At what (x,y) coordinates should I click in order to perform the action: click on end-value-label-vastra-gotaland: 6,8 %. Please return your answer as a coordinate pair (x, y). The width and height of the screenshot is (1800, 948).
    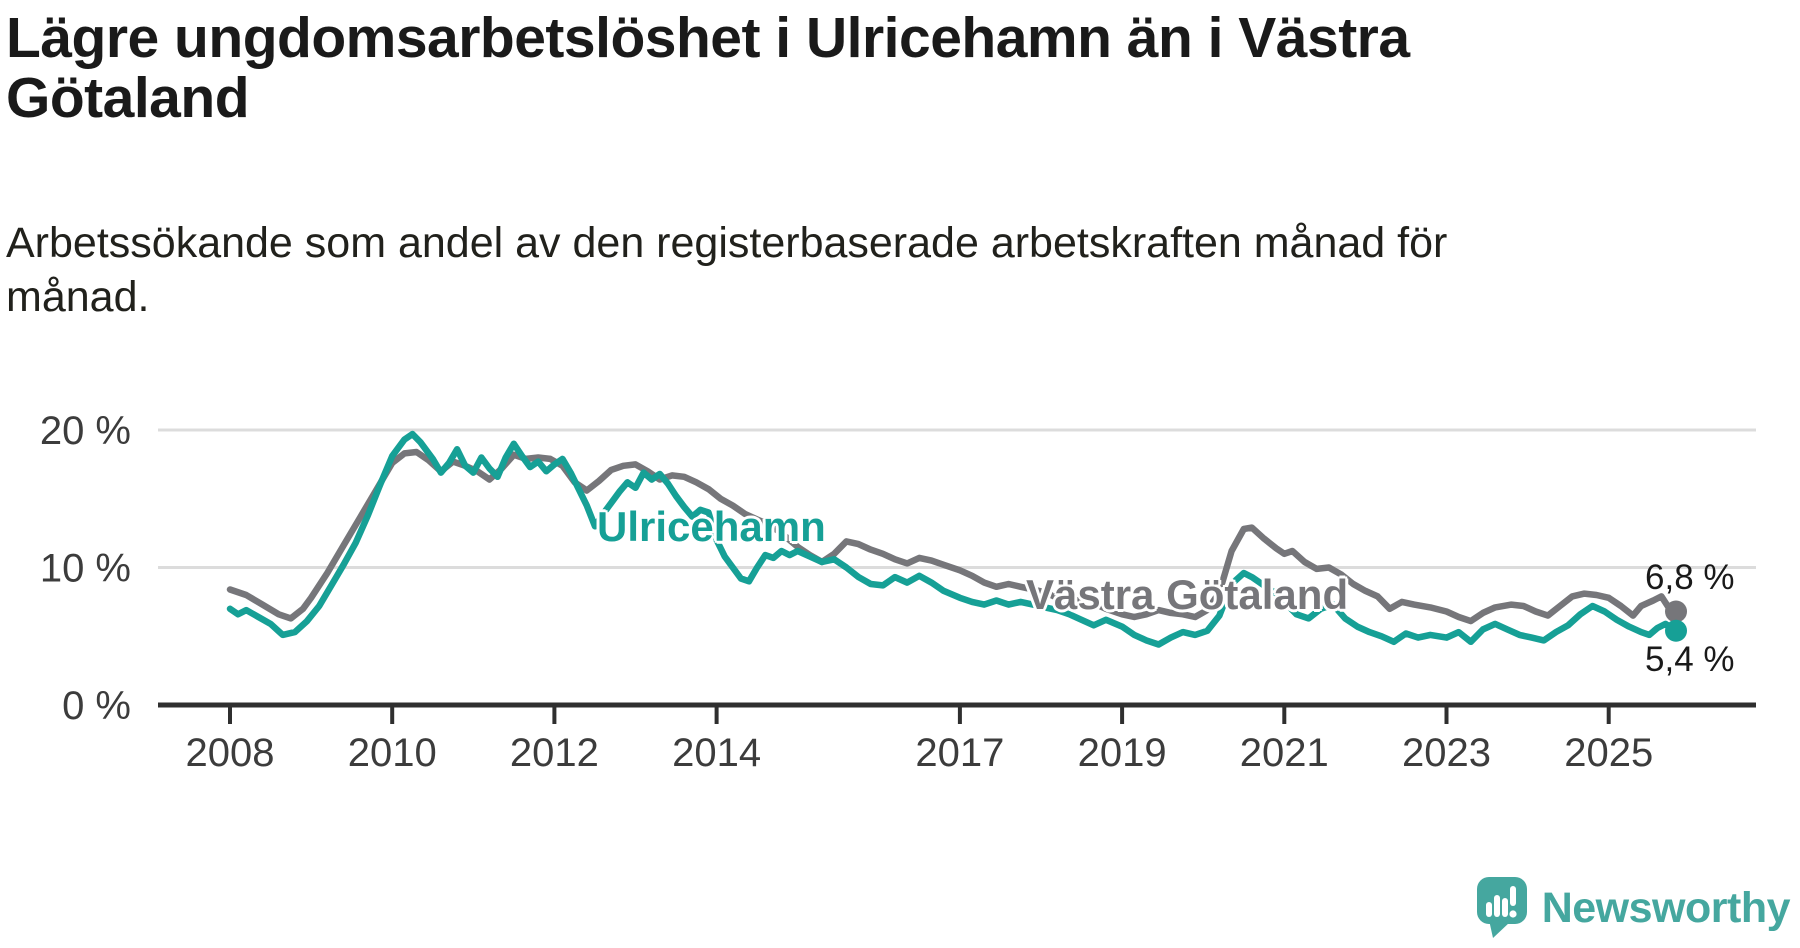
    Looking at the image, I should click on (1690, 577).